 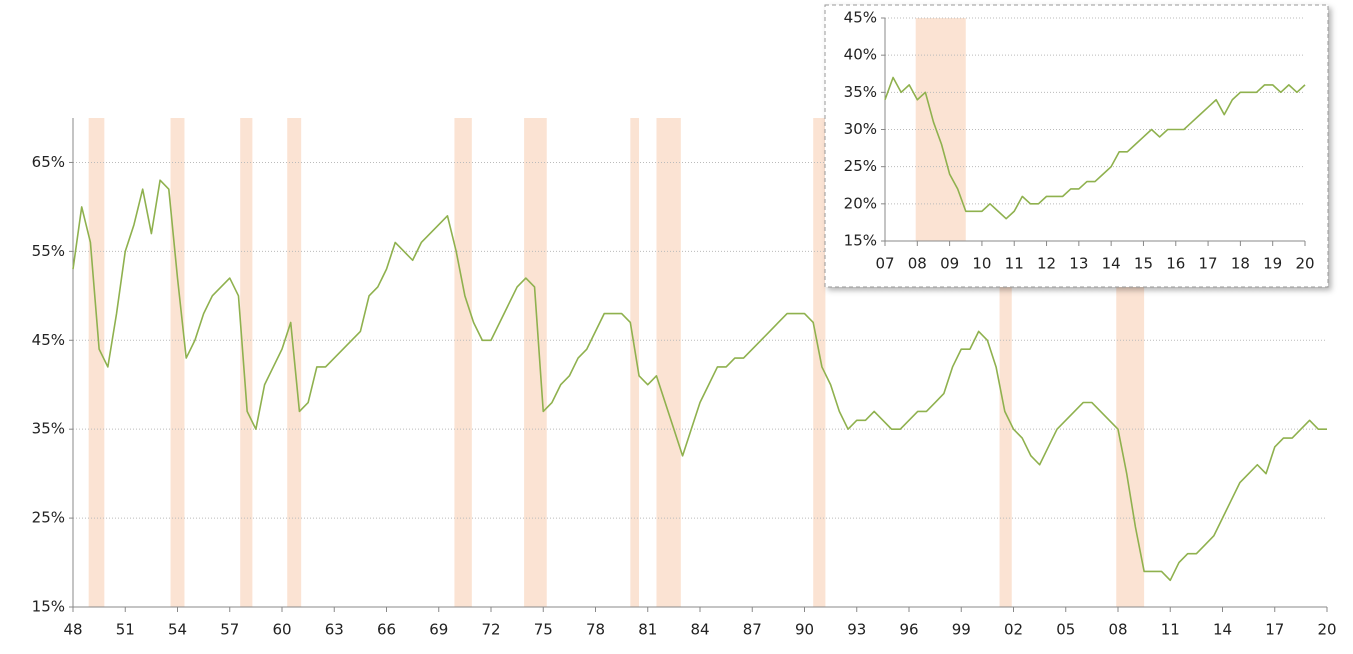 I want to click on y-tick-label: 40%, so click(x=860, y=55).